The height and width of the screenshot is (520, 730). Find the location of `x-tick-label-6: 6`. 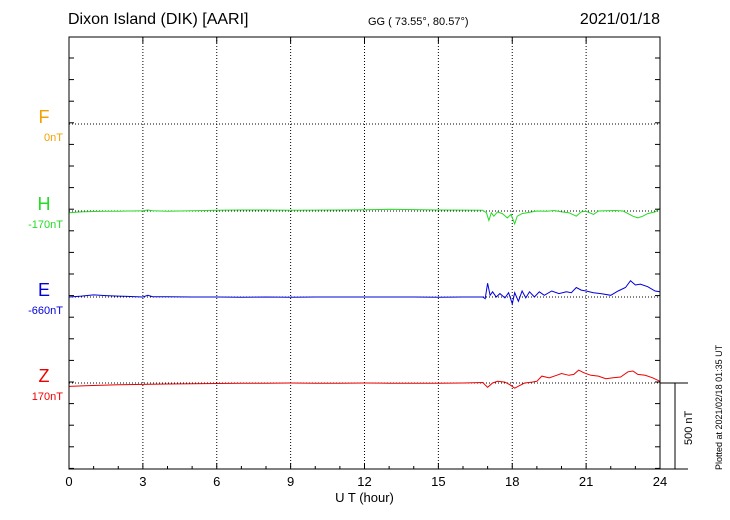

x-tick-label-6: 6 is located at coordinates (216, 481).